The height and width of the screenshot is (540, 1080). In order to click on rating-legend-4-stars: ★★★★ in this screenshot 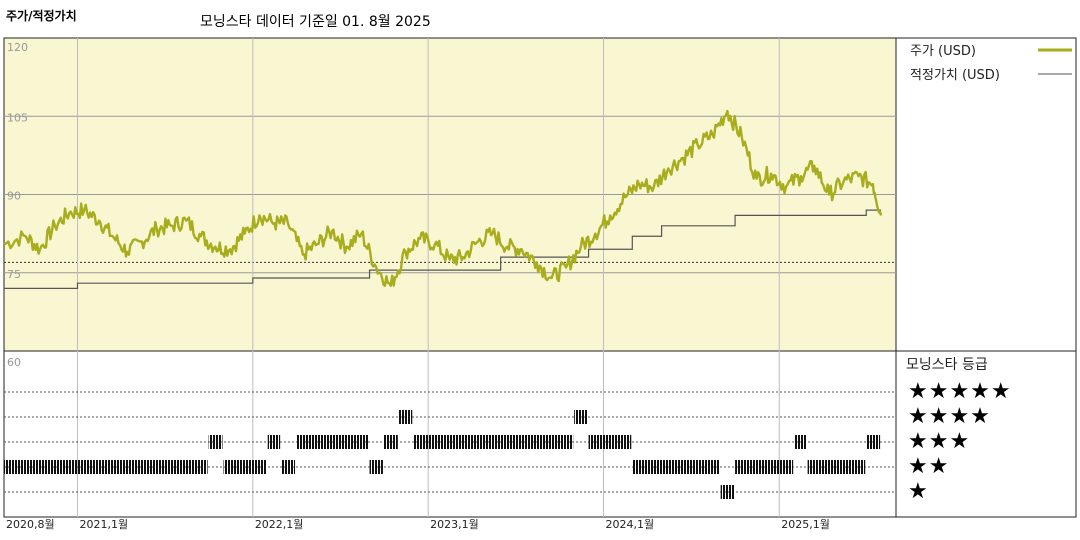, I will do `click(949, 416)`.